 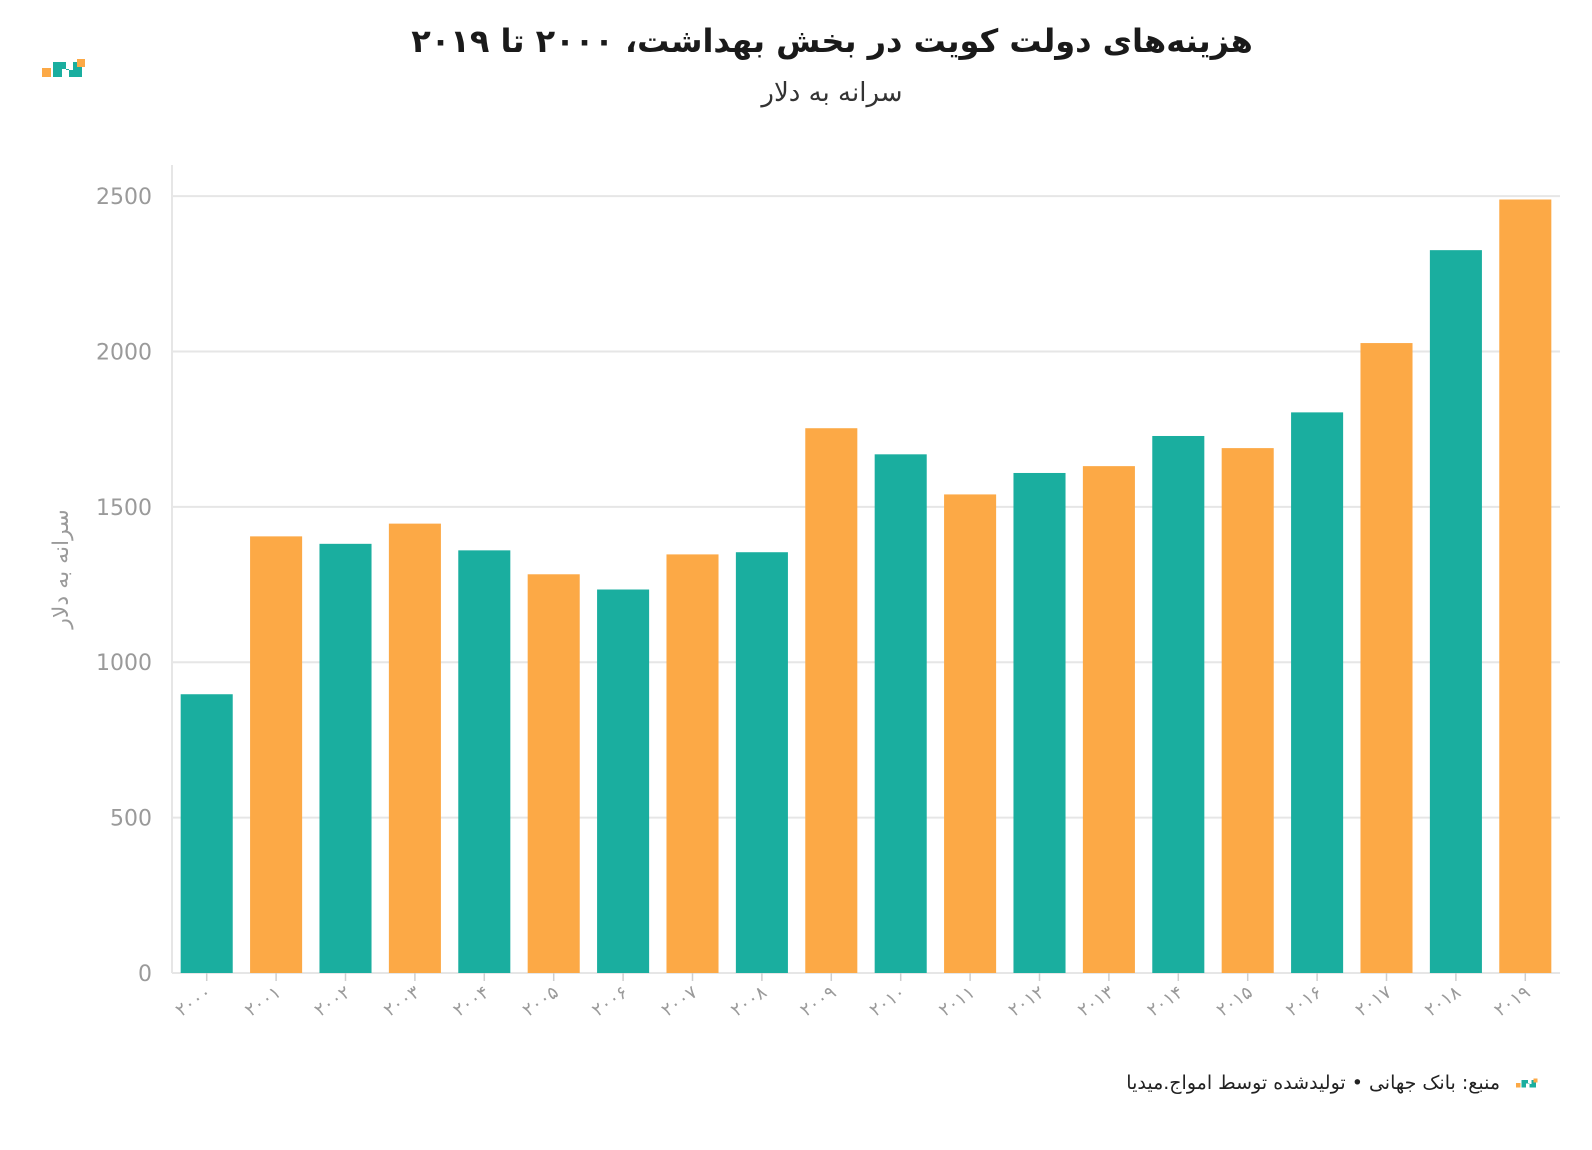 What do you see at coordinates (1165, 1001) in the screenshot?
I see `x-tick-label: ۲۰۱۴` at bounding box center [1165, 1001].